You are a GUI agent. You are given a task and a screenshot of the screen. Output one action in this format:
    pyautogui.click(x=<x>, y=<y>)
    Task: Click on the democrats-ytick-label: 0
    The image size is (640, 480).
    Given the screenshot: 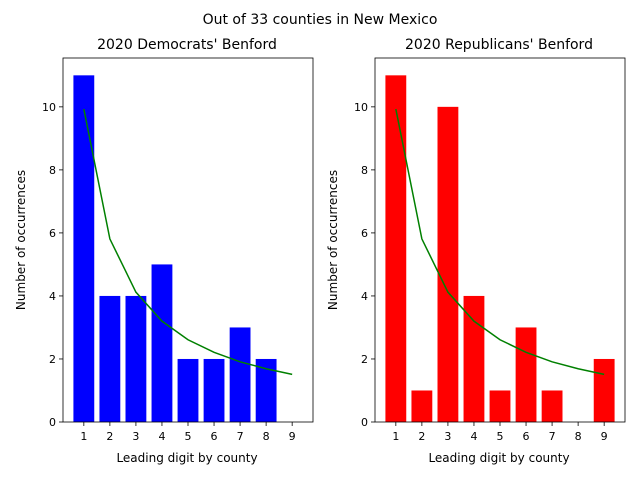 What is the action you would take?
    pyautogui.click(x=52, y=422)
    